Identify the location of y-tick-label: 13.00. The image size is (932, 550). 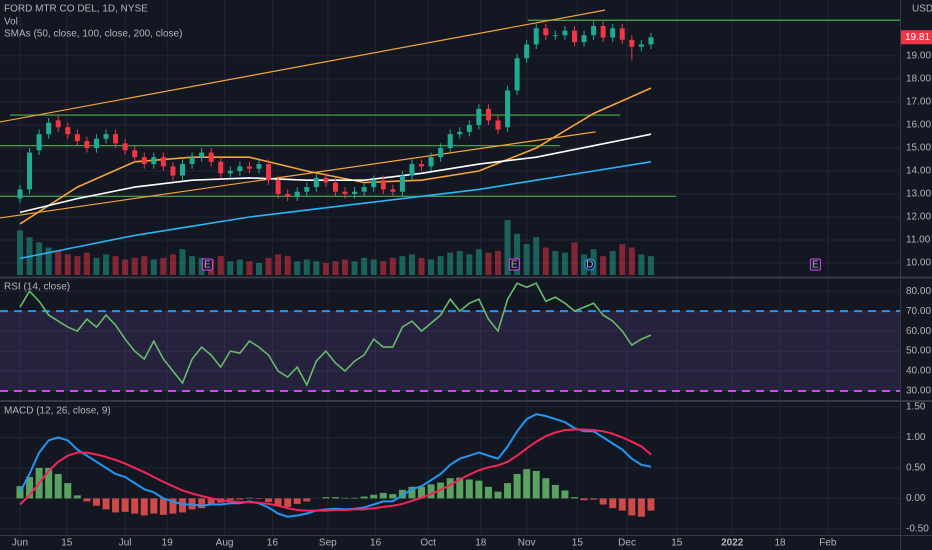
(918, 194).